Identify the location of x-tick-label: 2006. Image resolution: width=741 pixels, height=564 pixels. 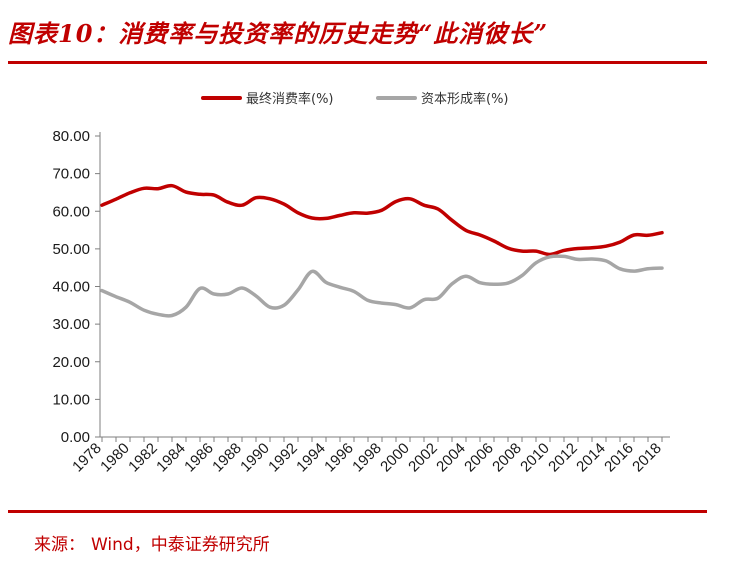
(479, 458).